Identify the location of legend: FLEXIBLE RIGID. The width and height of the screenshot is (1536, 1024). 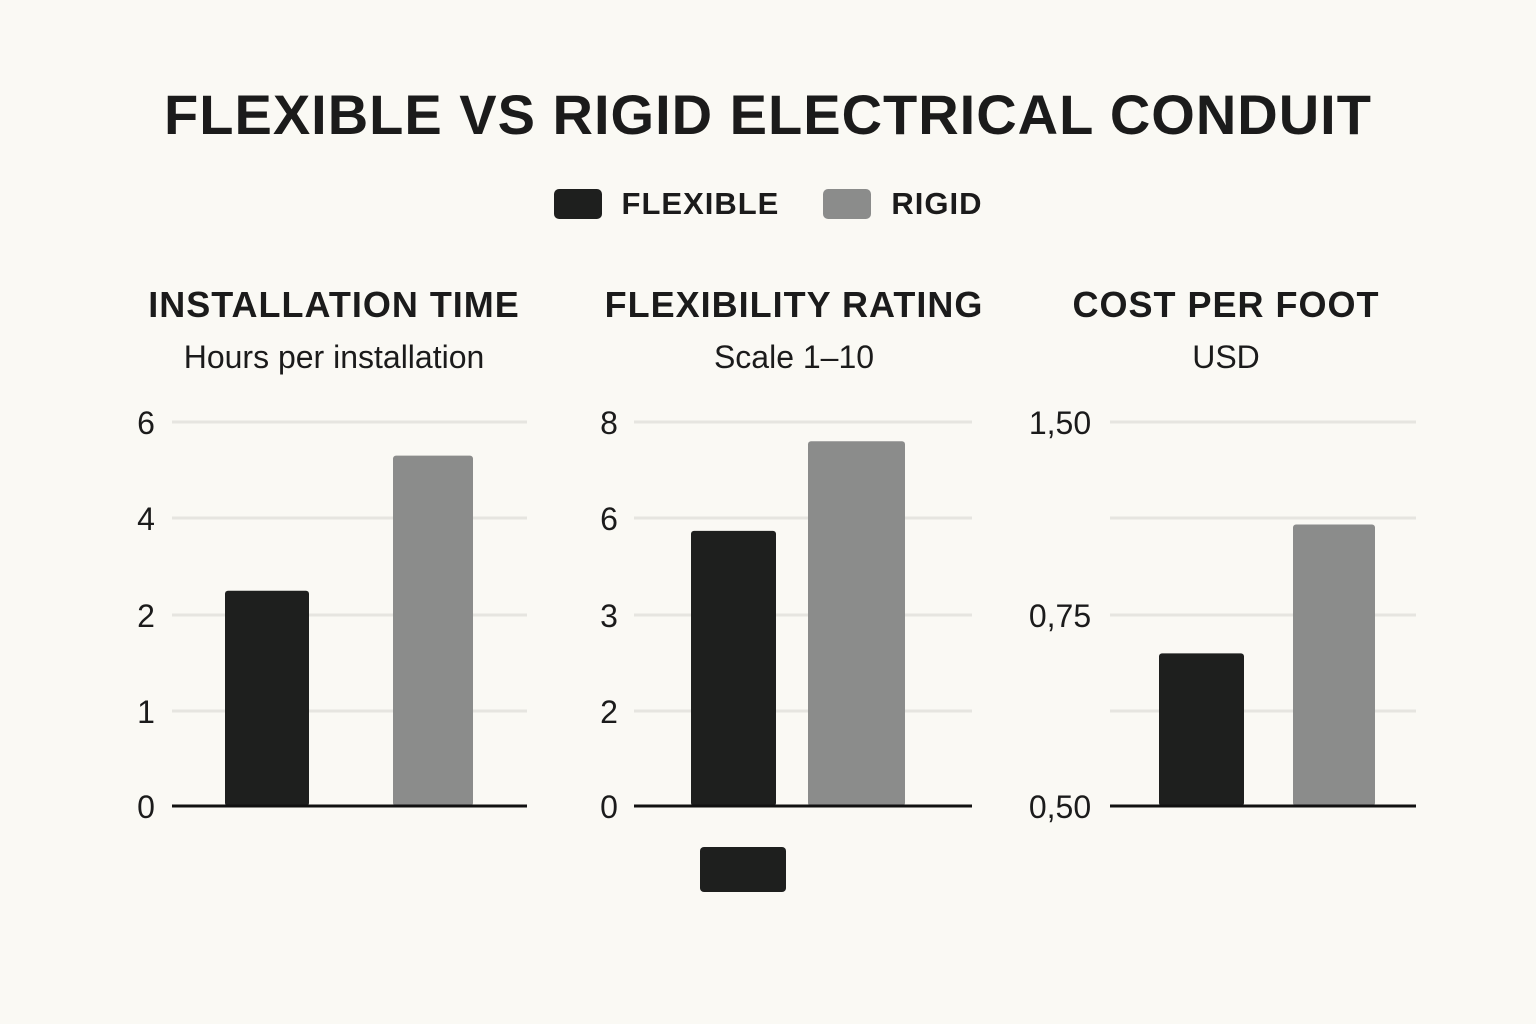
(768, 204).